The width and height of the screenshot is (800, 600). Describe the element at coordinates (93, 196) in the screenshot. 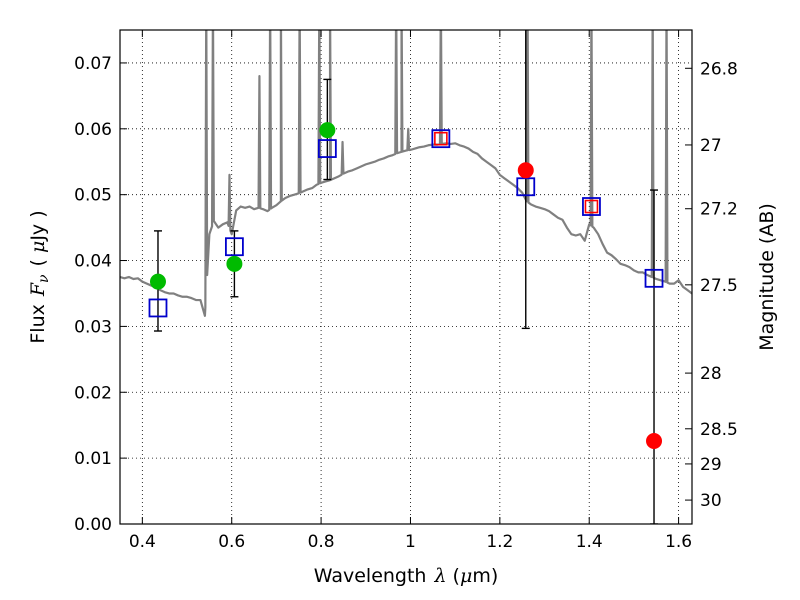

I see `y-tick-label: 0.05` at that location.